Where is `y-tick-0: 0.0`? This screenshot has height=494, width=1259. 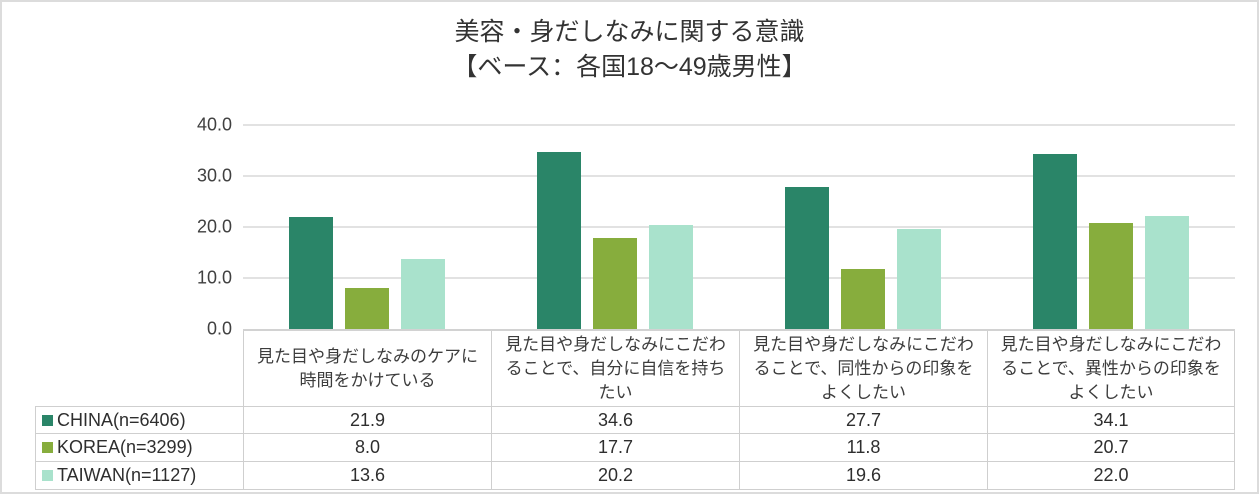
y-tick-0: 0.0 is located at coordinates (219, 328).